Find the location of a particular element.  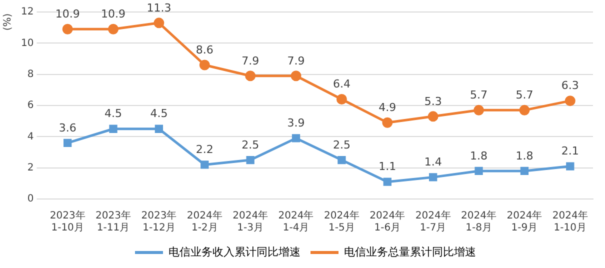

x-tick-label: 2024年 1-2月 is located at coordinates (204, 222).